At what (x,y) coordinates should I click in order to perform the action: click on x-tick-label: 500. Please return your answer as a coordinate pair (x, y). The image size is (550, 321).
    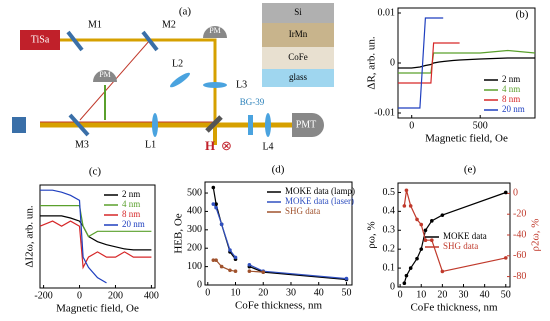
    Looking at the image, I should click on (480, 125).